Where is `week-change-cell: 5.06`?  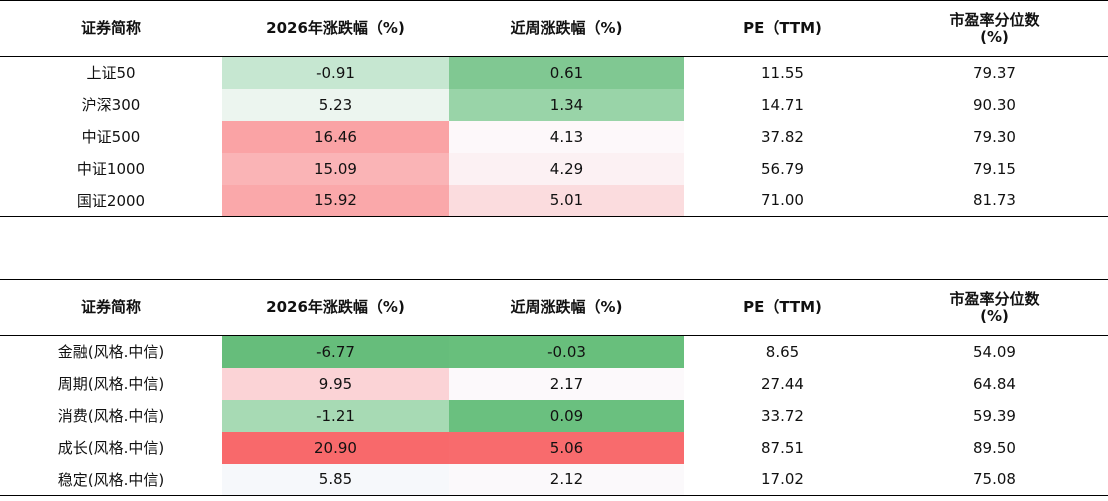
week-change-cell: 5.06 is located at coordinates (566, 447).